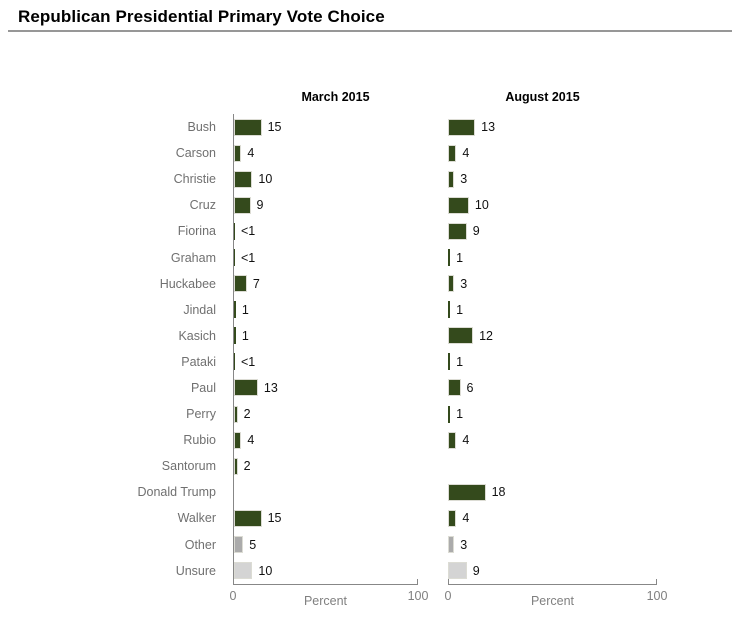 The image size is (740, 636). I want to click on bar-row-cruz: 9, so click(326, 205).